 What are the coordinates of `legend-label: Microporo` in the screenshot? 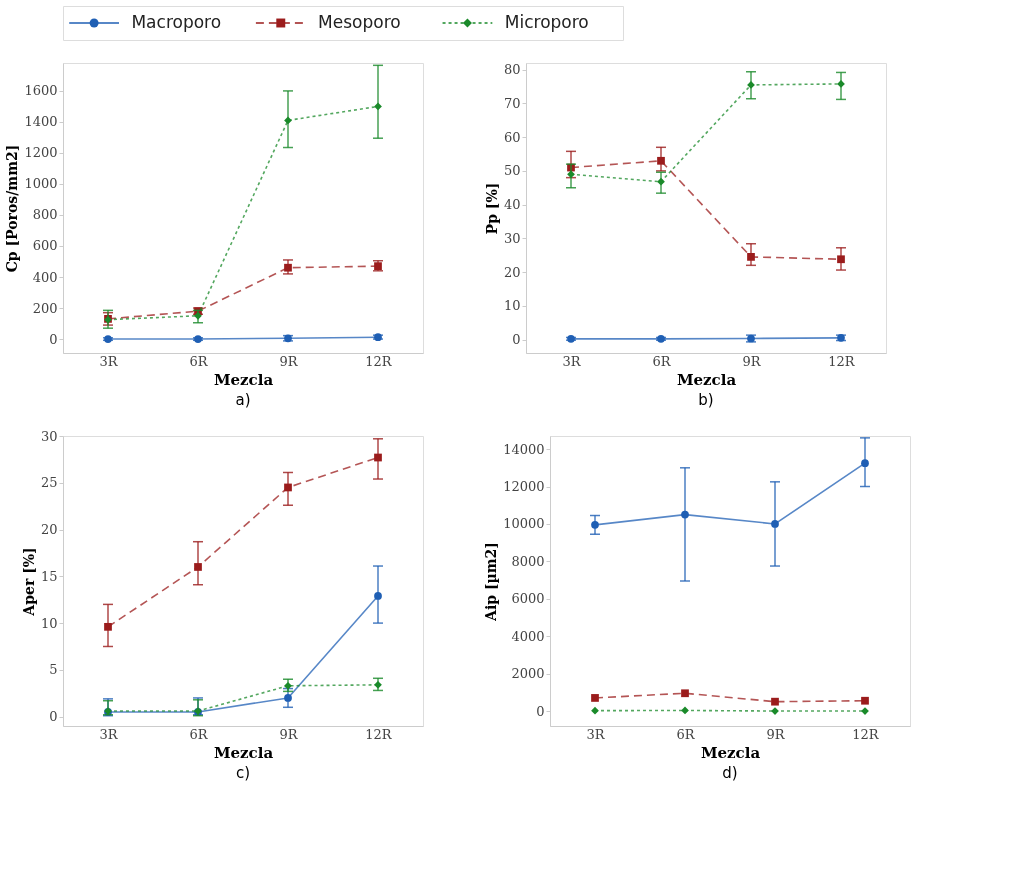 It's located at (546, 22).